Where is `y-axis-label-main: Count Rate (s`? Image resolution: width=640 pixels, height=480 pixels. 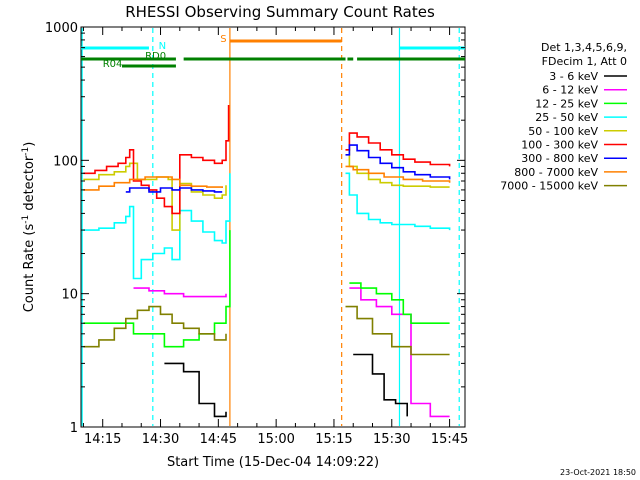
y-axis-label-main: Count Rate (s is located at coordinates (29, 268).